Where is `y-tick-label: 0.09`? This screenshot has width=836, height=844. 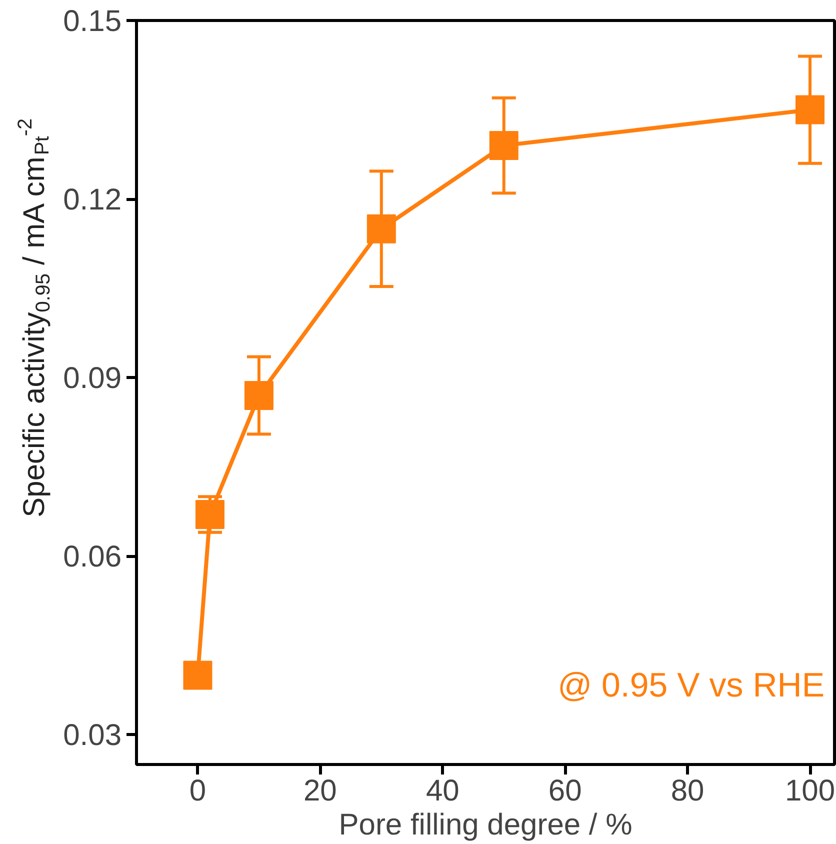 y-tick-label: 0.09 is located at coordinates (92, 379).